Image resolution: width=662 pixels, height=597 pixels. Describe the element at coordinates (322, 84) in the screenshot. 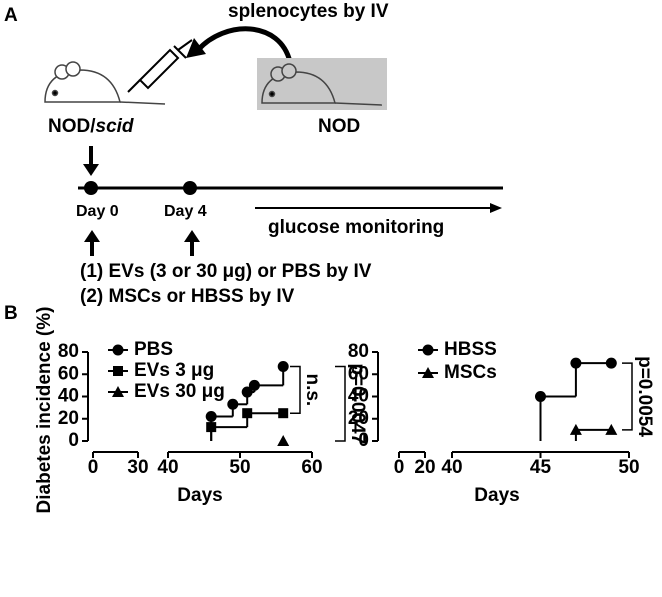

I see `donor-mouse` at that location.